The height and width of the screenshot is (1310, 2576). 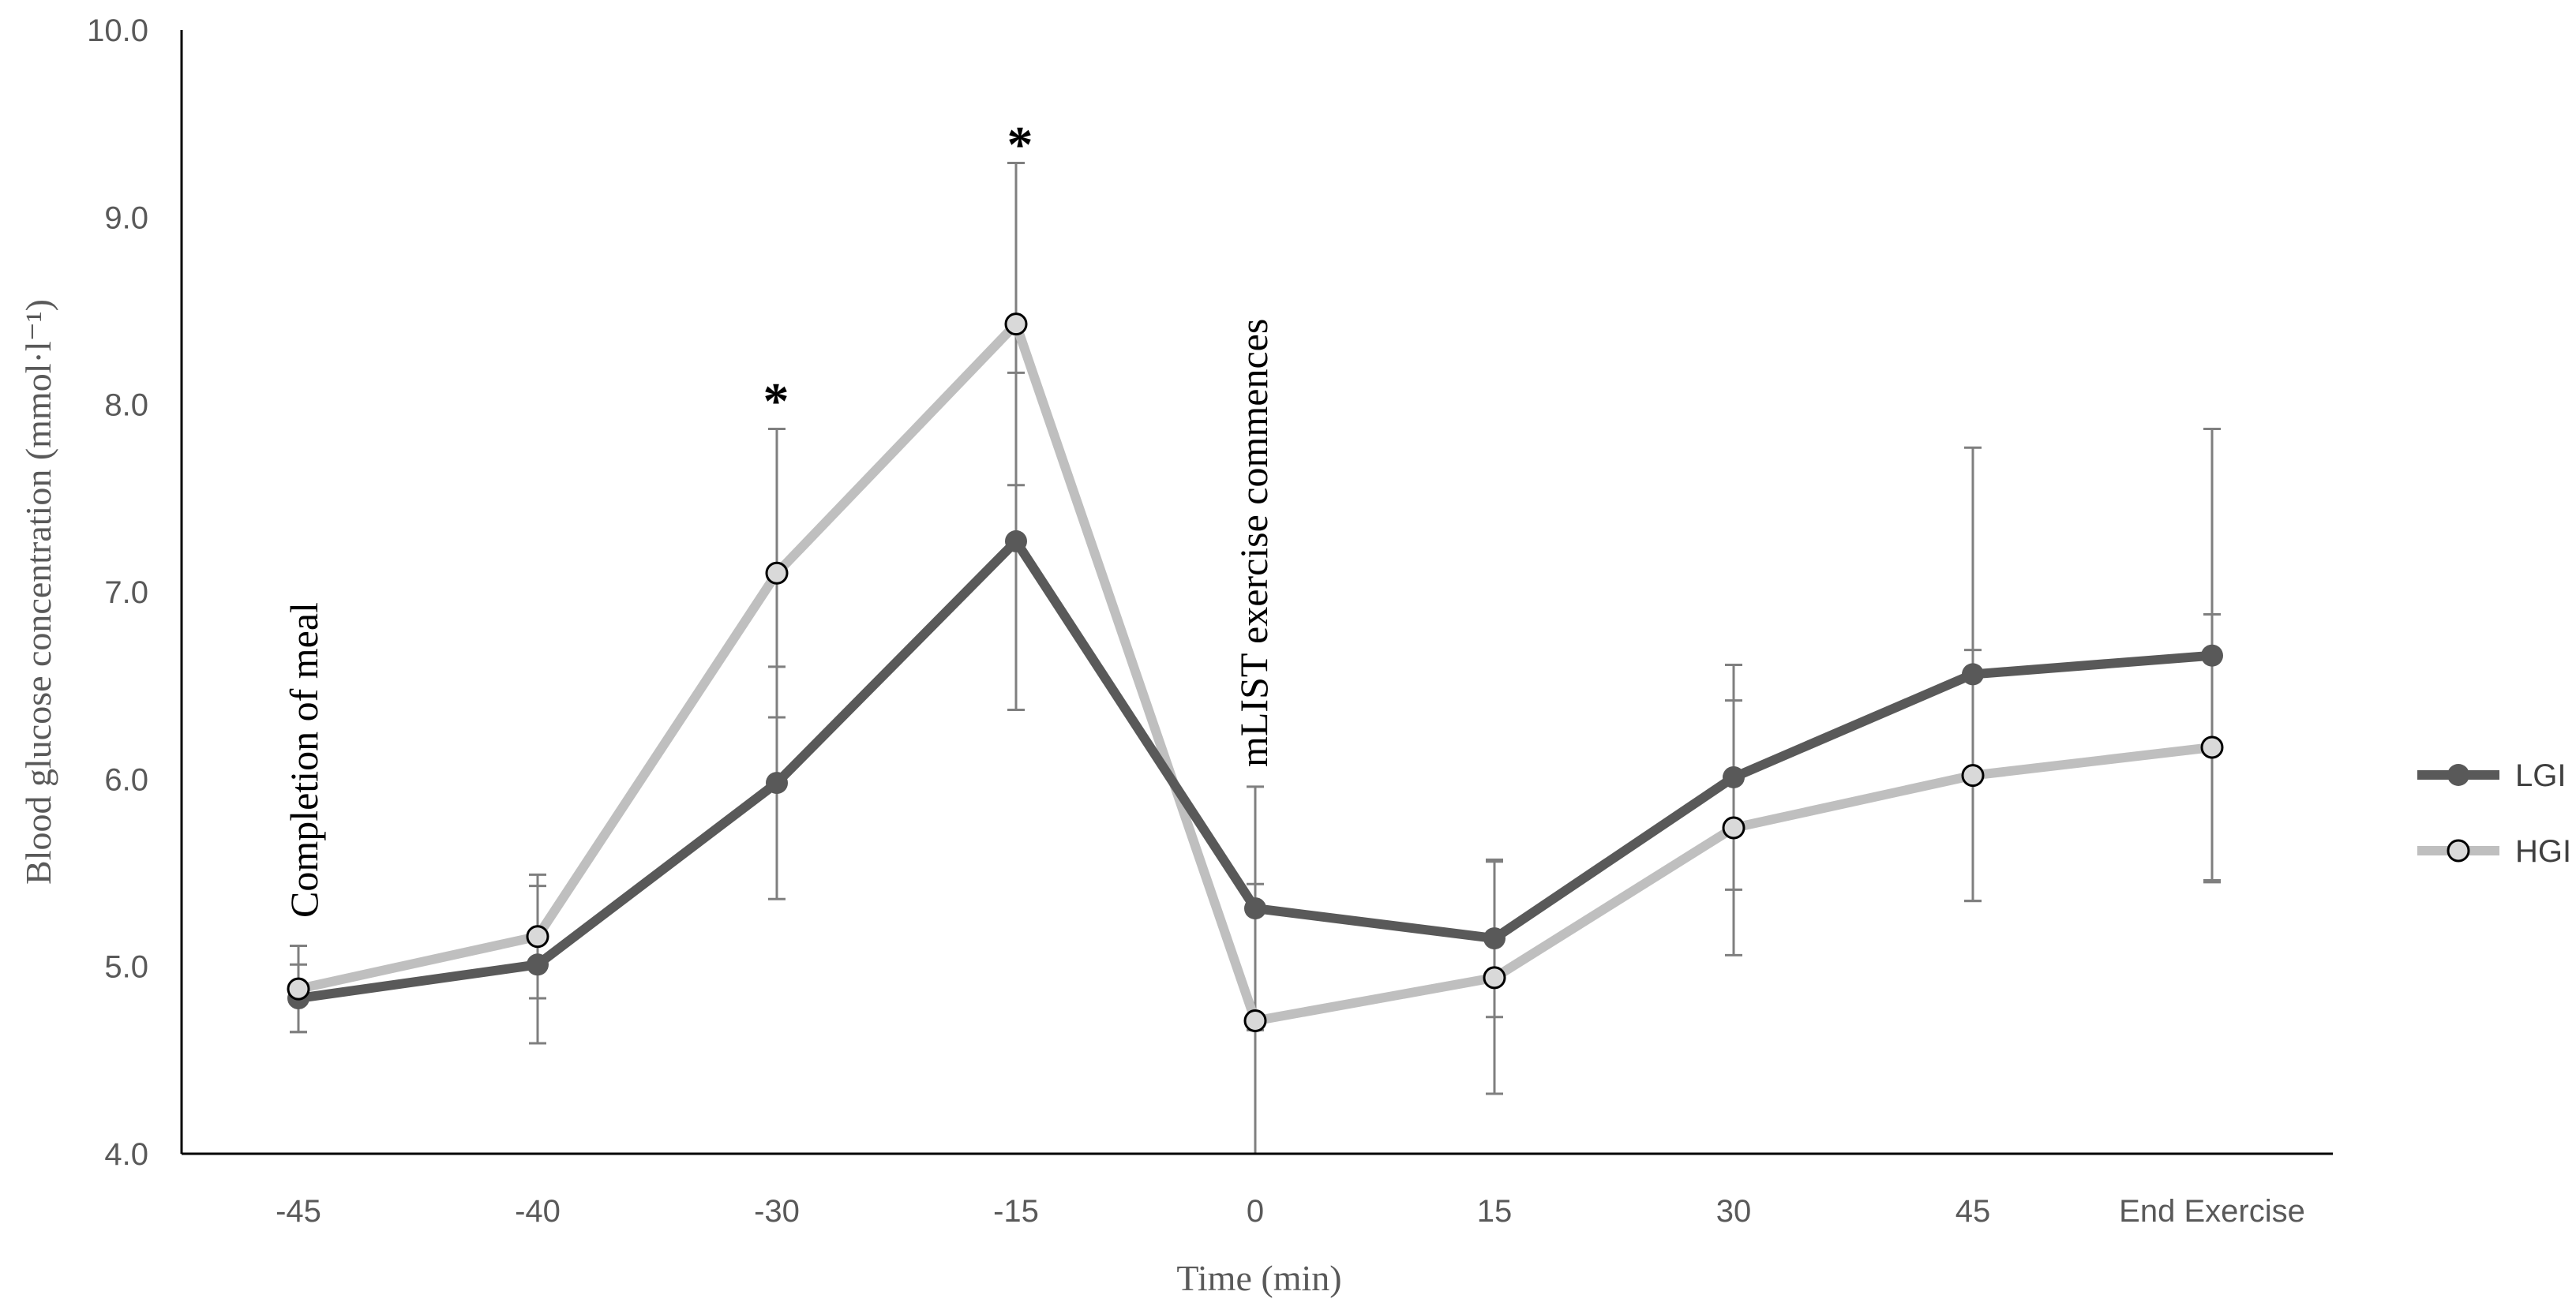 I want to click on legend-marker-lgi, so click(x=2458, y=775).